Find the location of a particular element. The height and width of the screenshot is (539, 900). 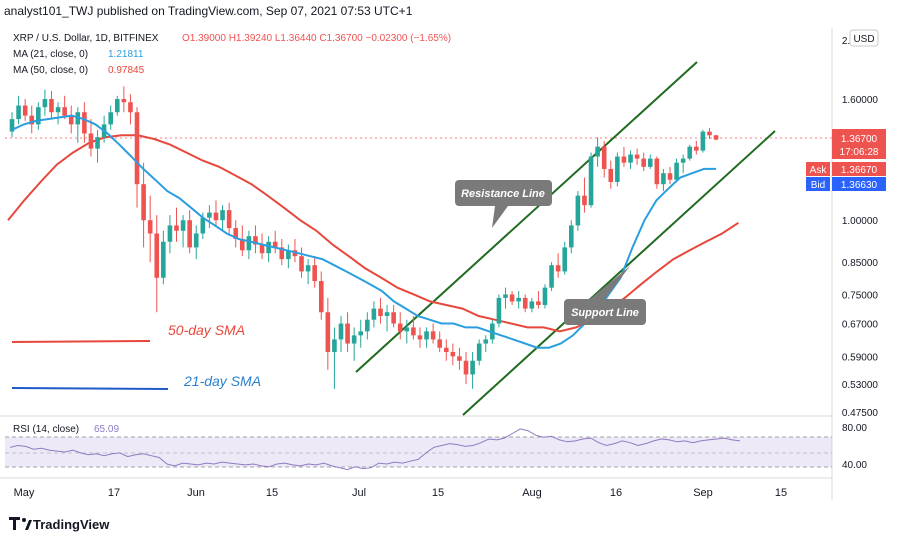

tradingview-logo: TradingView is located at coordinates (59, 524).